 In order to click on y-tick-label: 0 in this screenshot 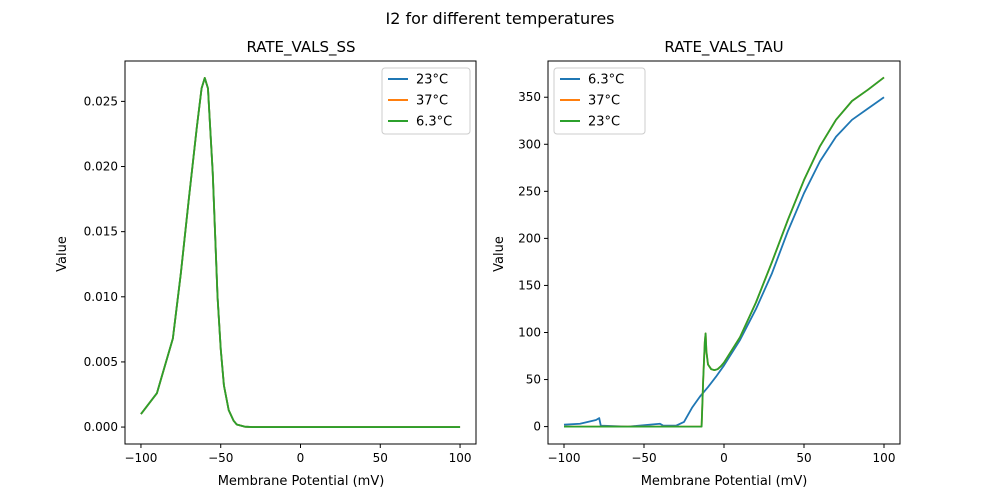, I will do `click(537, 427)`.